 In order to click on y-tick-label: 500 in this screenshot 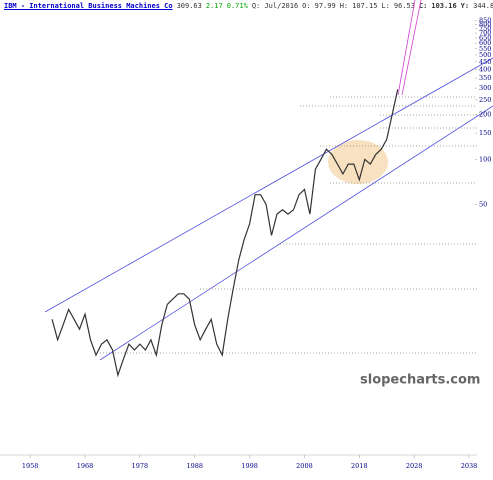, I will do `click(485, 55)`.